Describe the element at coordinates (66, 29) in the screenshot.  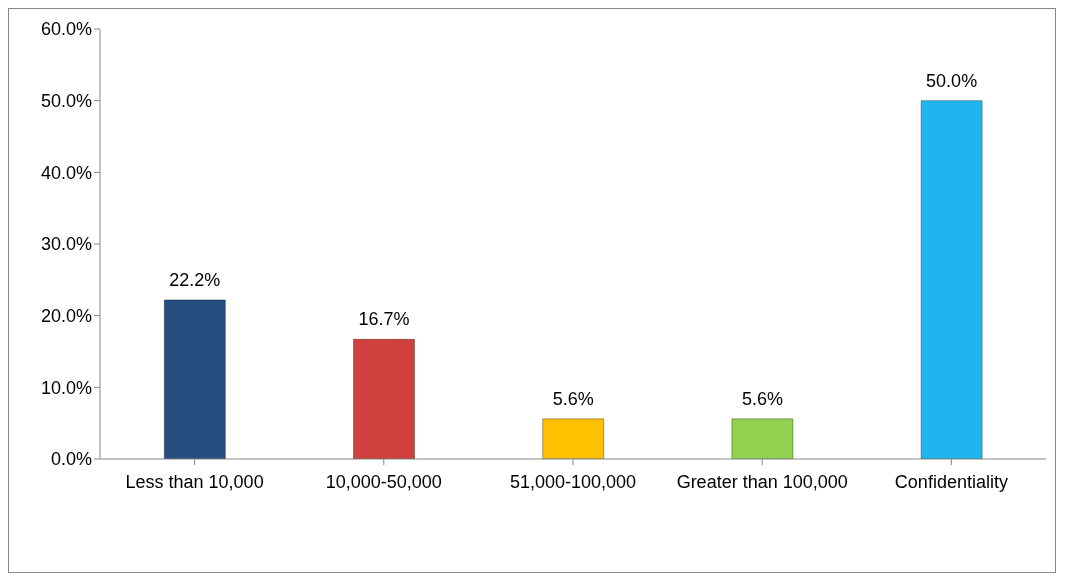
I see `y-tick-label: 60.0%` at that location.